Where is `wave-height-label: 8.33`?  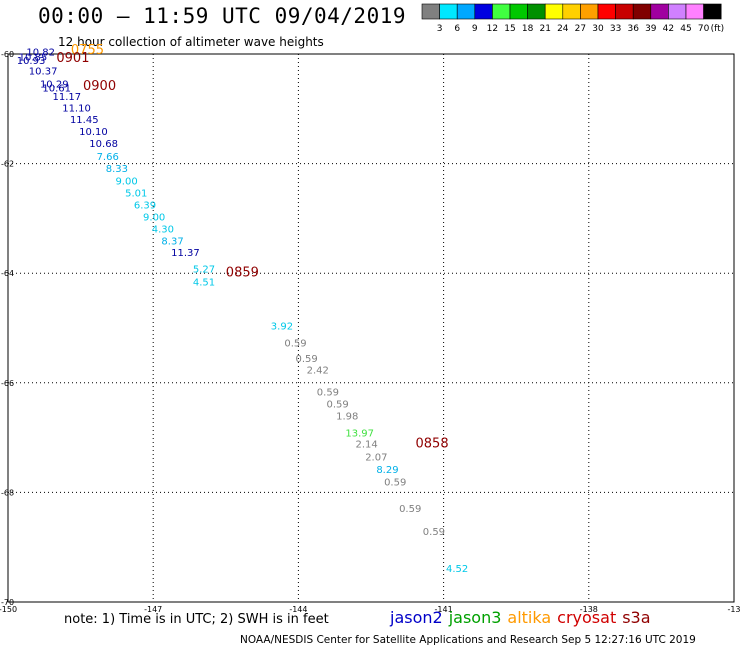
wave-height-label: 8.33 is located at coordinates (117, 169).